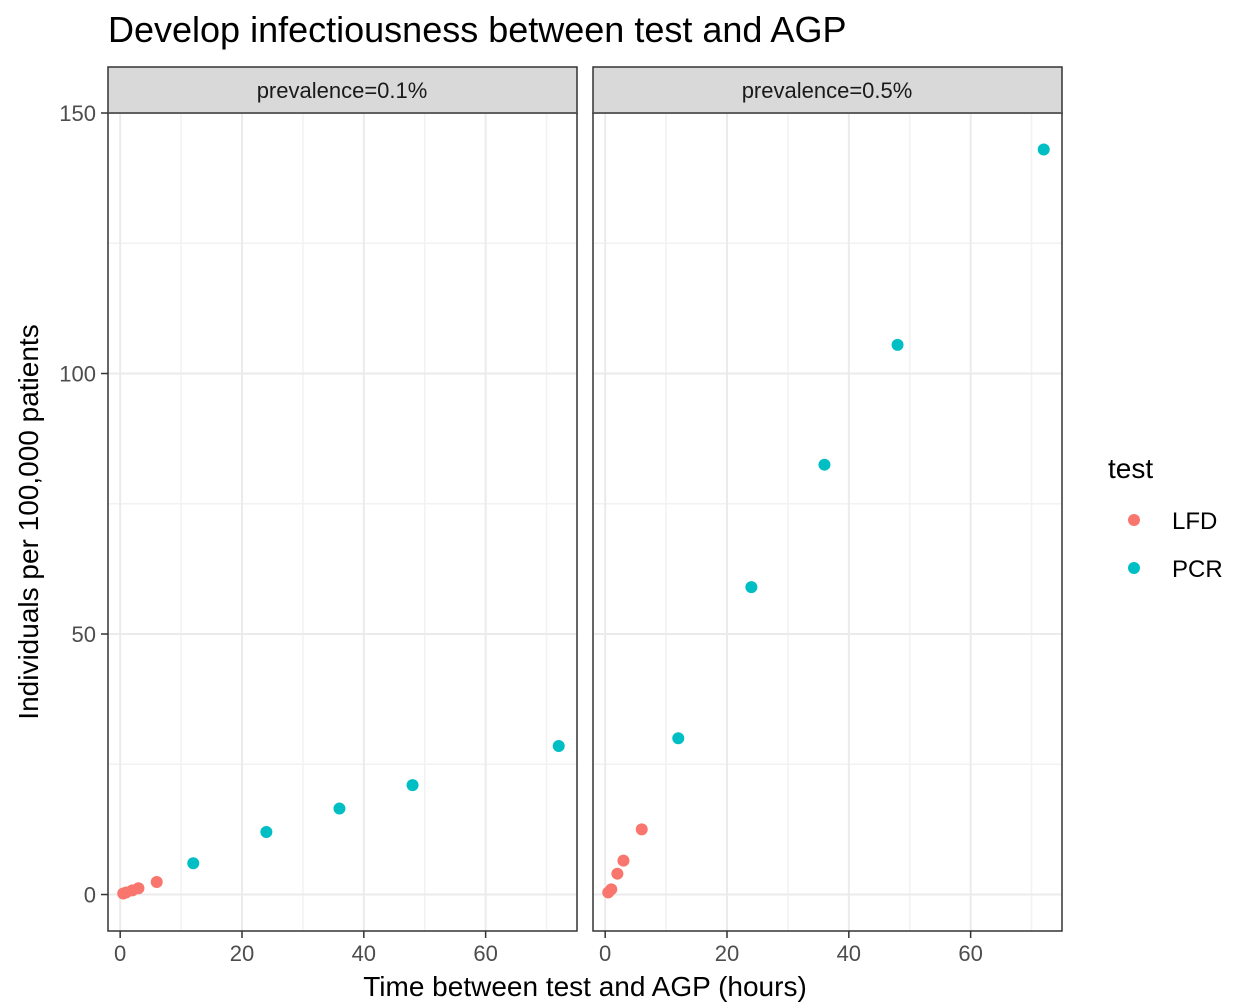  Describe the element at coordinates (1134, 520) in the screenshot. I see `legend-key-lfd` at that location.